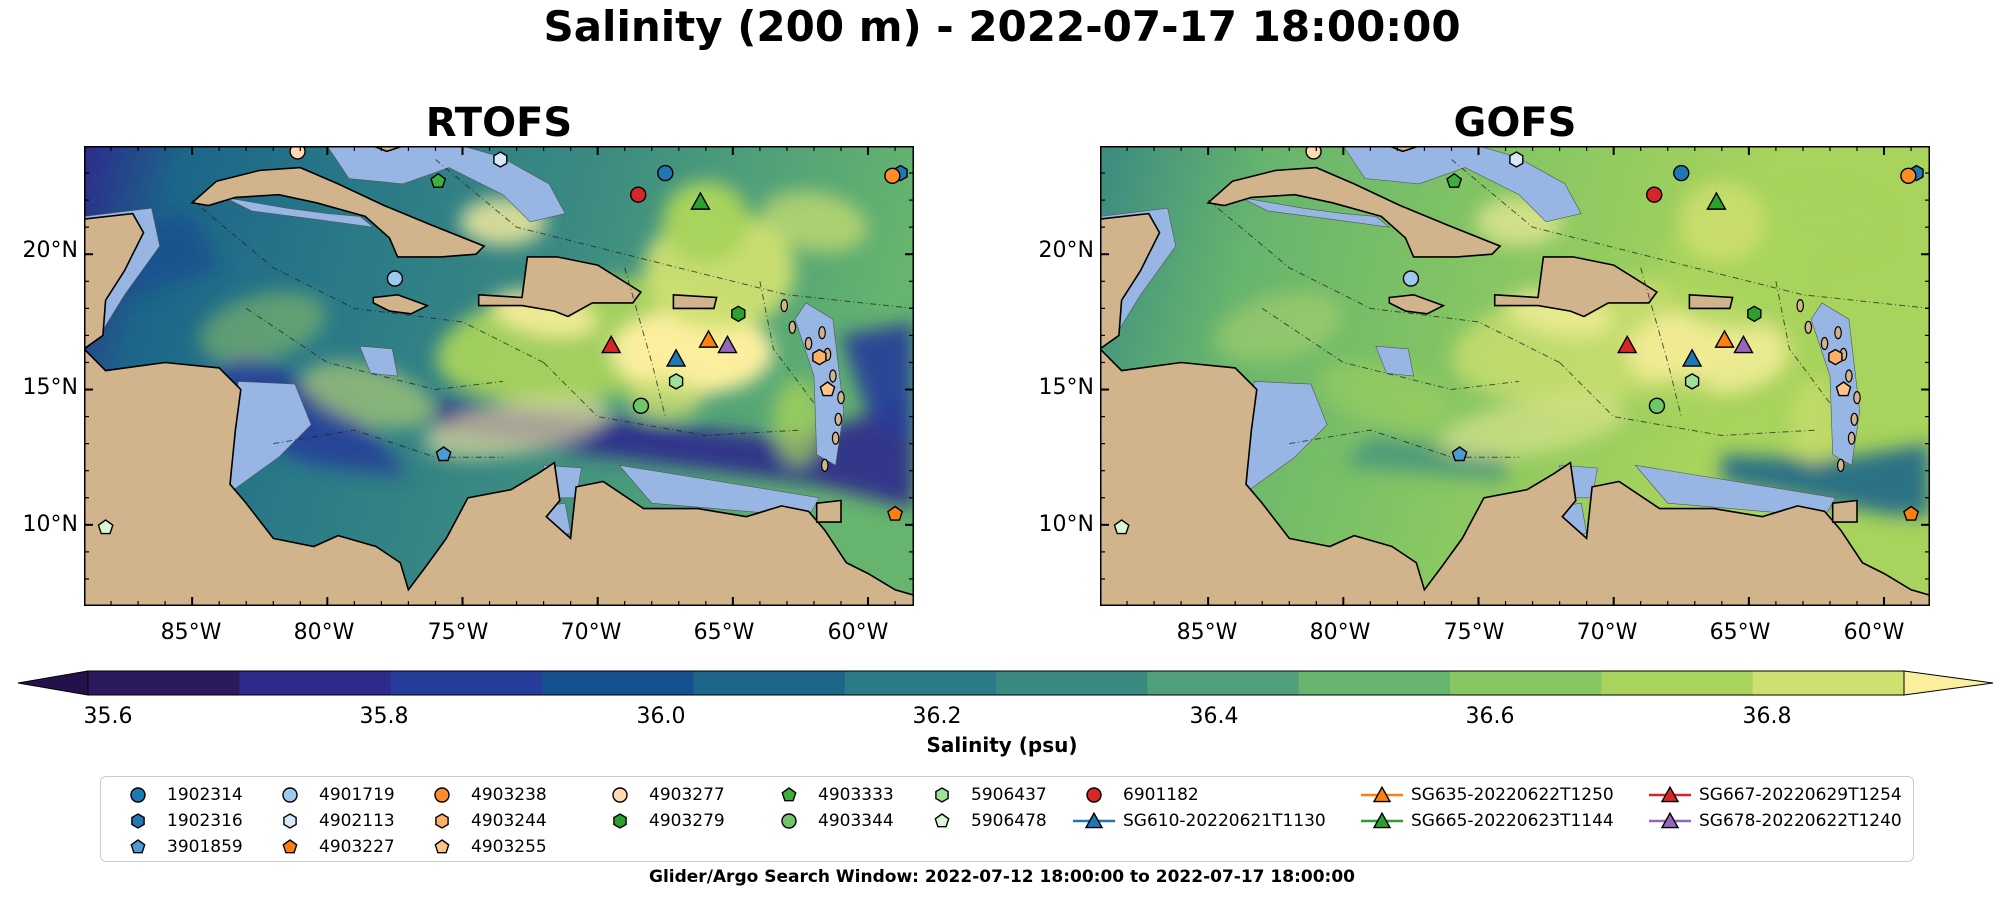  What do you see at coordinates (1417, 304) in the screenshot?
I see `land-jamaica` at bounding box center [1417, 304].